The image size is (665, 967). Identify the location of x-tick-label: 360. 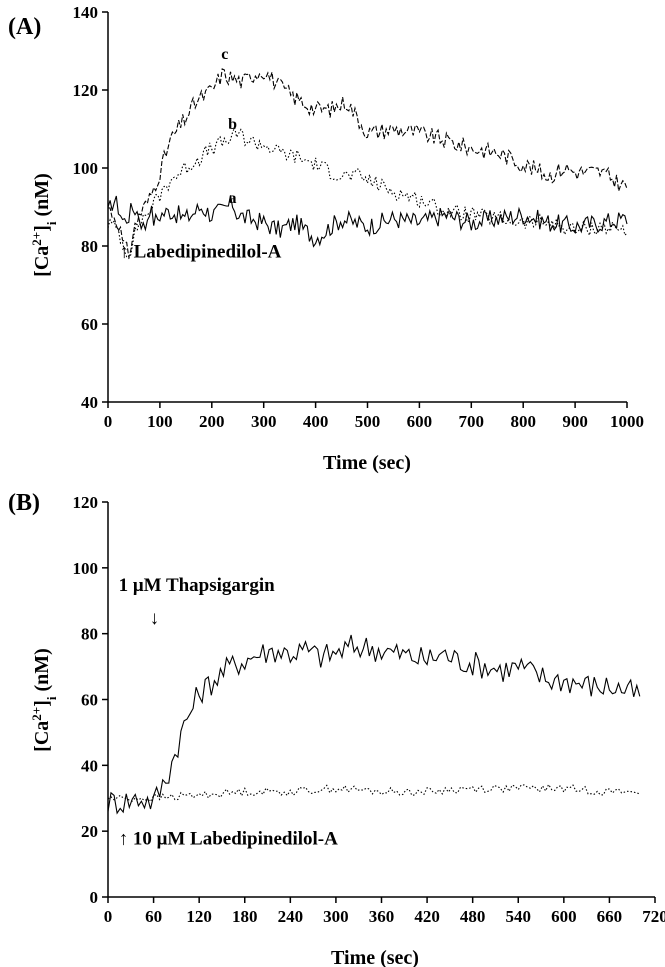
(382, 916).